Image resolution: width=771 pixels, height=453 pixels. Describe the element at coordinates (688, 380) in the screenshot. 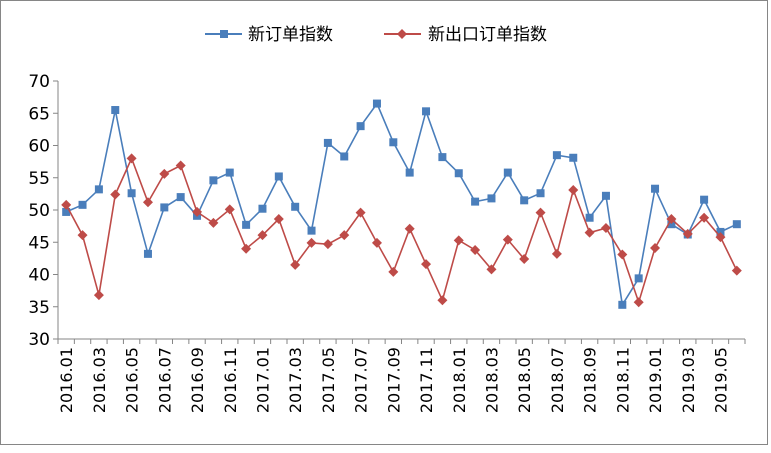

I see `x-tick-label: 2019.03` at that location.